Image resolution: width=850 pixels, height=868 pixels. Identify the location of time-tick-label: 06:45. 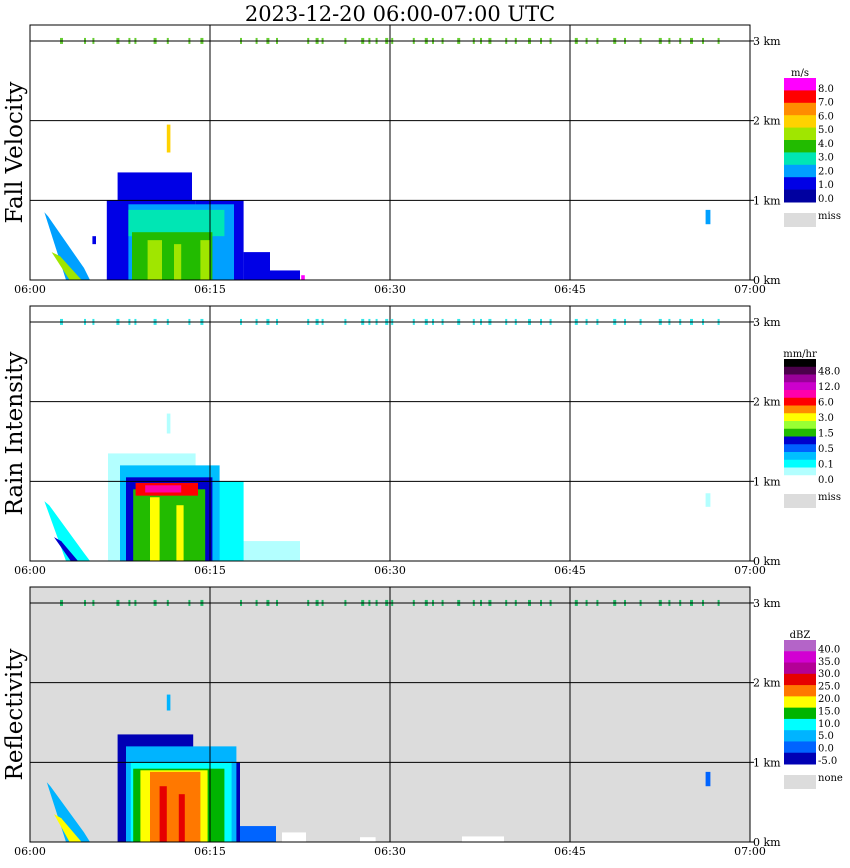
(570, 570).